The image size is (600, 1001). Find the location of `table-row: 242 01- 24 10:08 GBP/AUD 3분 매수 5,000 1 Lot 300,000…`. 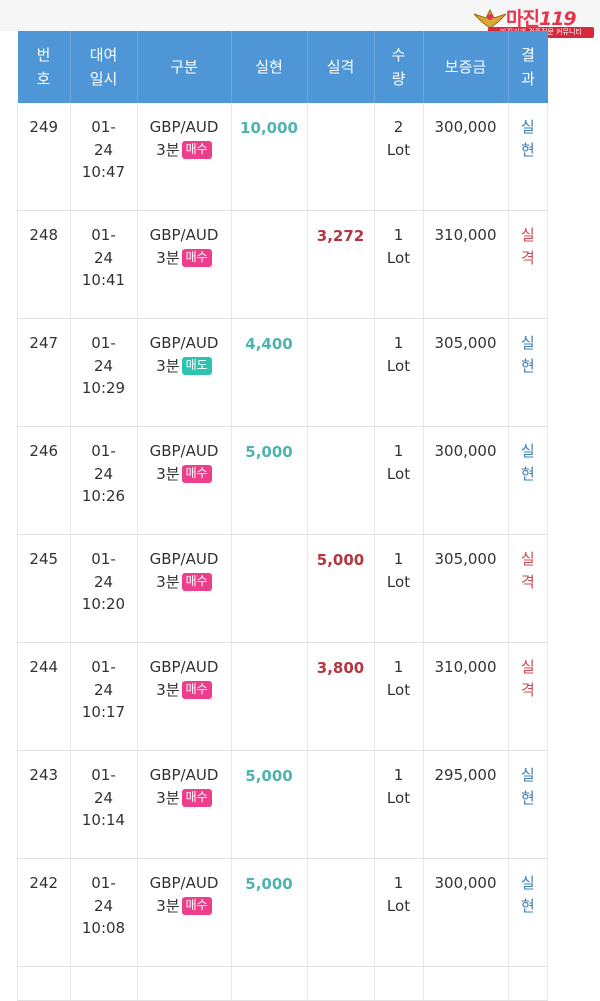

table-row: 242 01- 24 10:08 GBP/AUD 3분 매수 5,000 1 Lot 300,000… is located at coordinates (282, 912).